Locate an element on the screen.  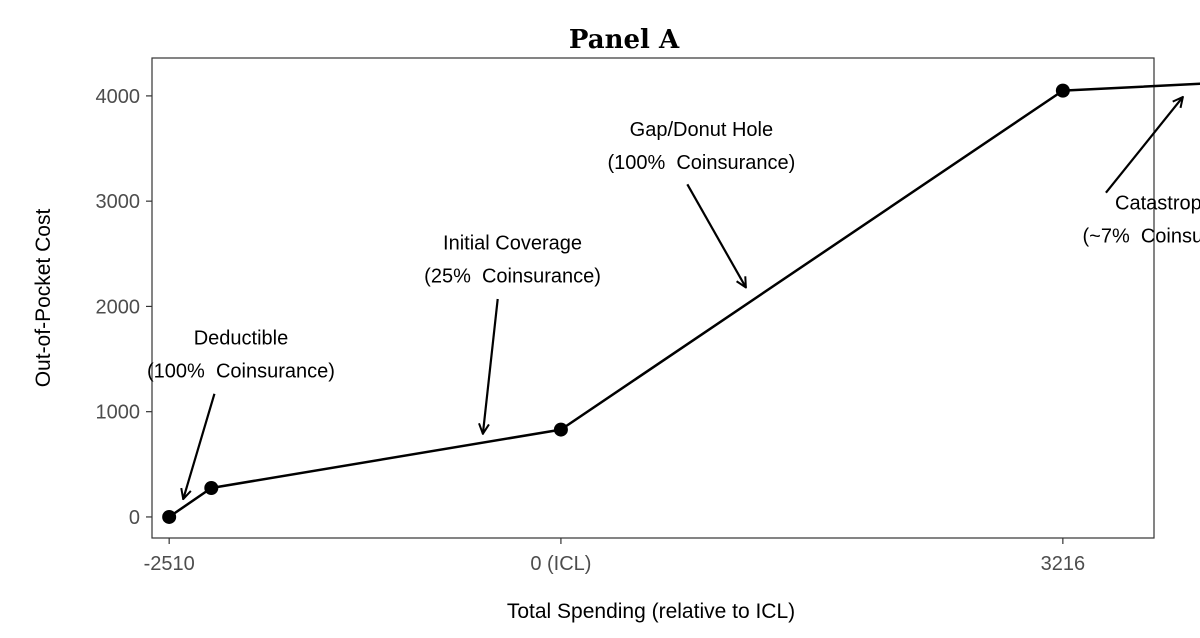
annotation-initial-arrow is located at coordinates (491, 366).